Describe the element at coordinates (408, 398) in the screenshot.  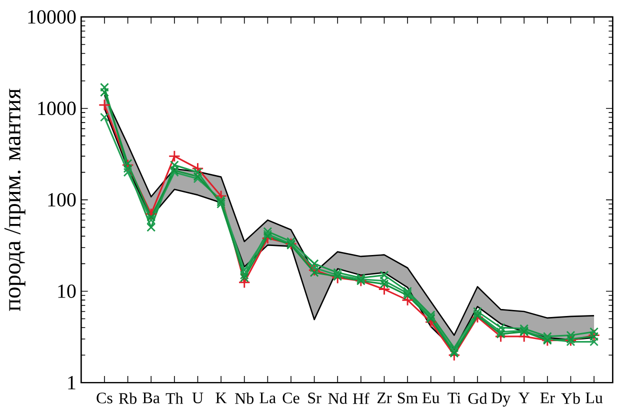
I see `x-tick-label: Sm` at that location.